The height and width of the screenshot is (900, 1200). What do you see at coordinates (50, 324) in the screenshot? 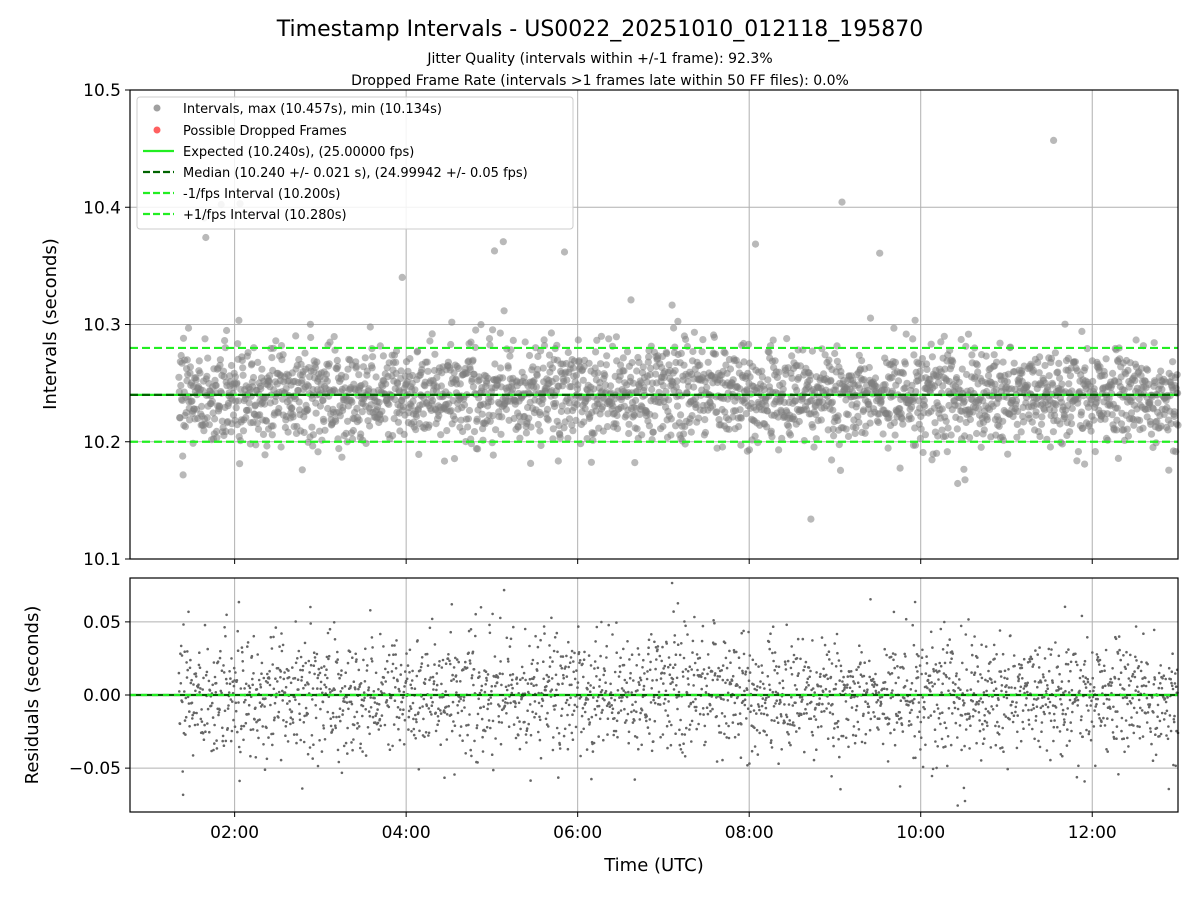
I see `intervals-y-axis-label: Intervals (seconds)` at bounding box center [50, 324].